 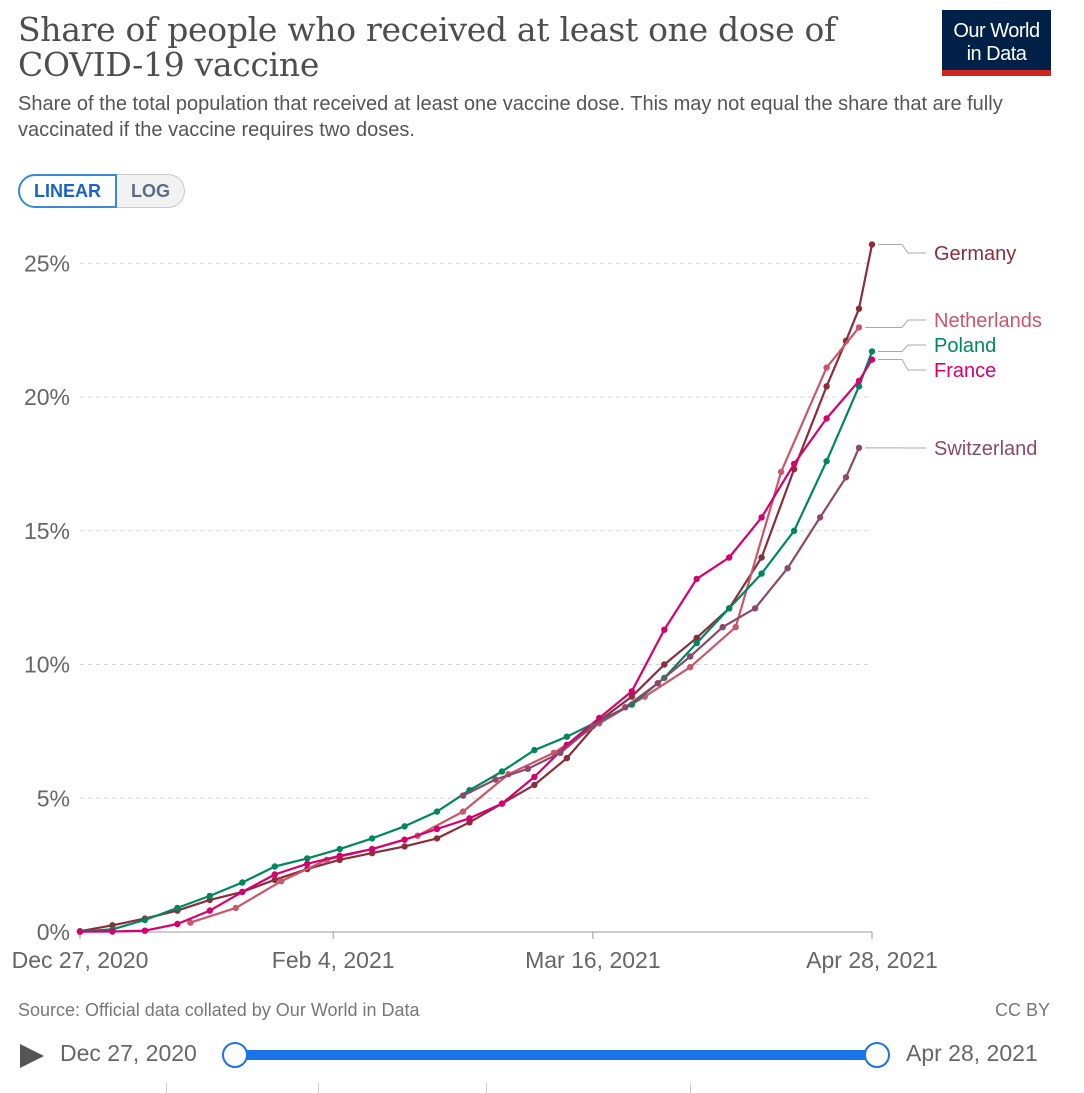 I want to click on logo-accent-bar, so click(x=996, y=73).